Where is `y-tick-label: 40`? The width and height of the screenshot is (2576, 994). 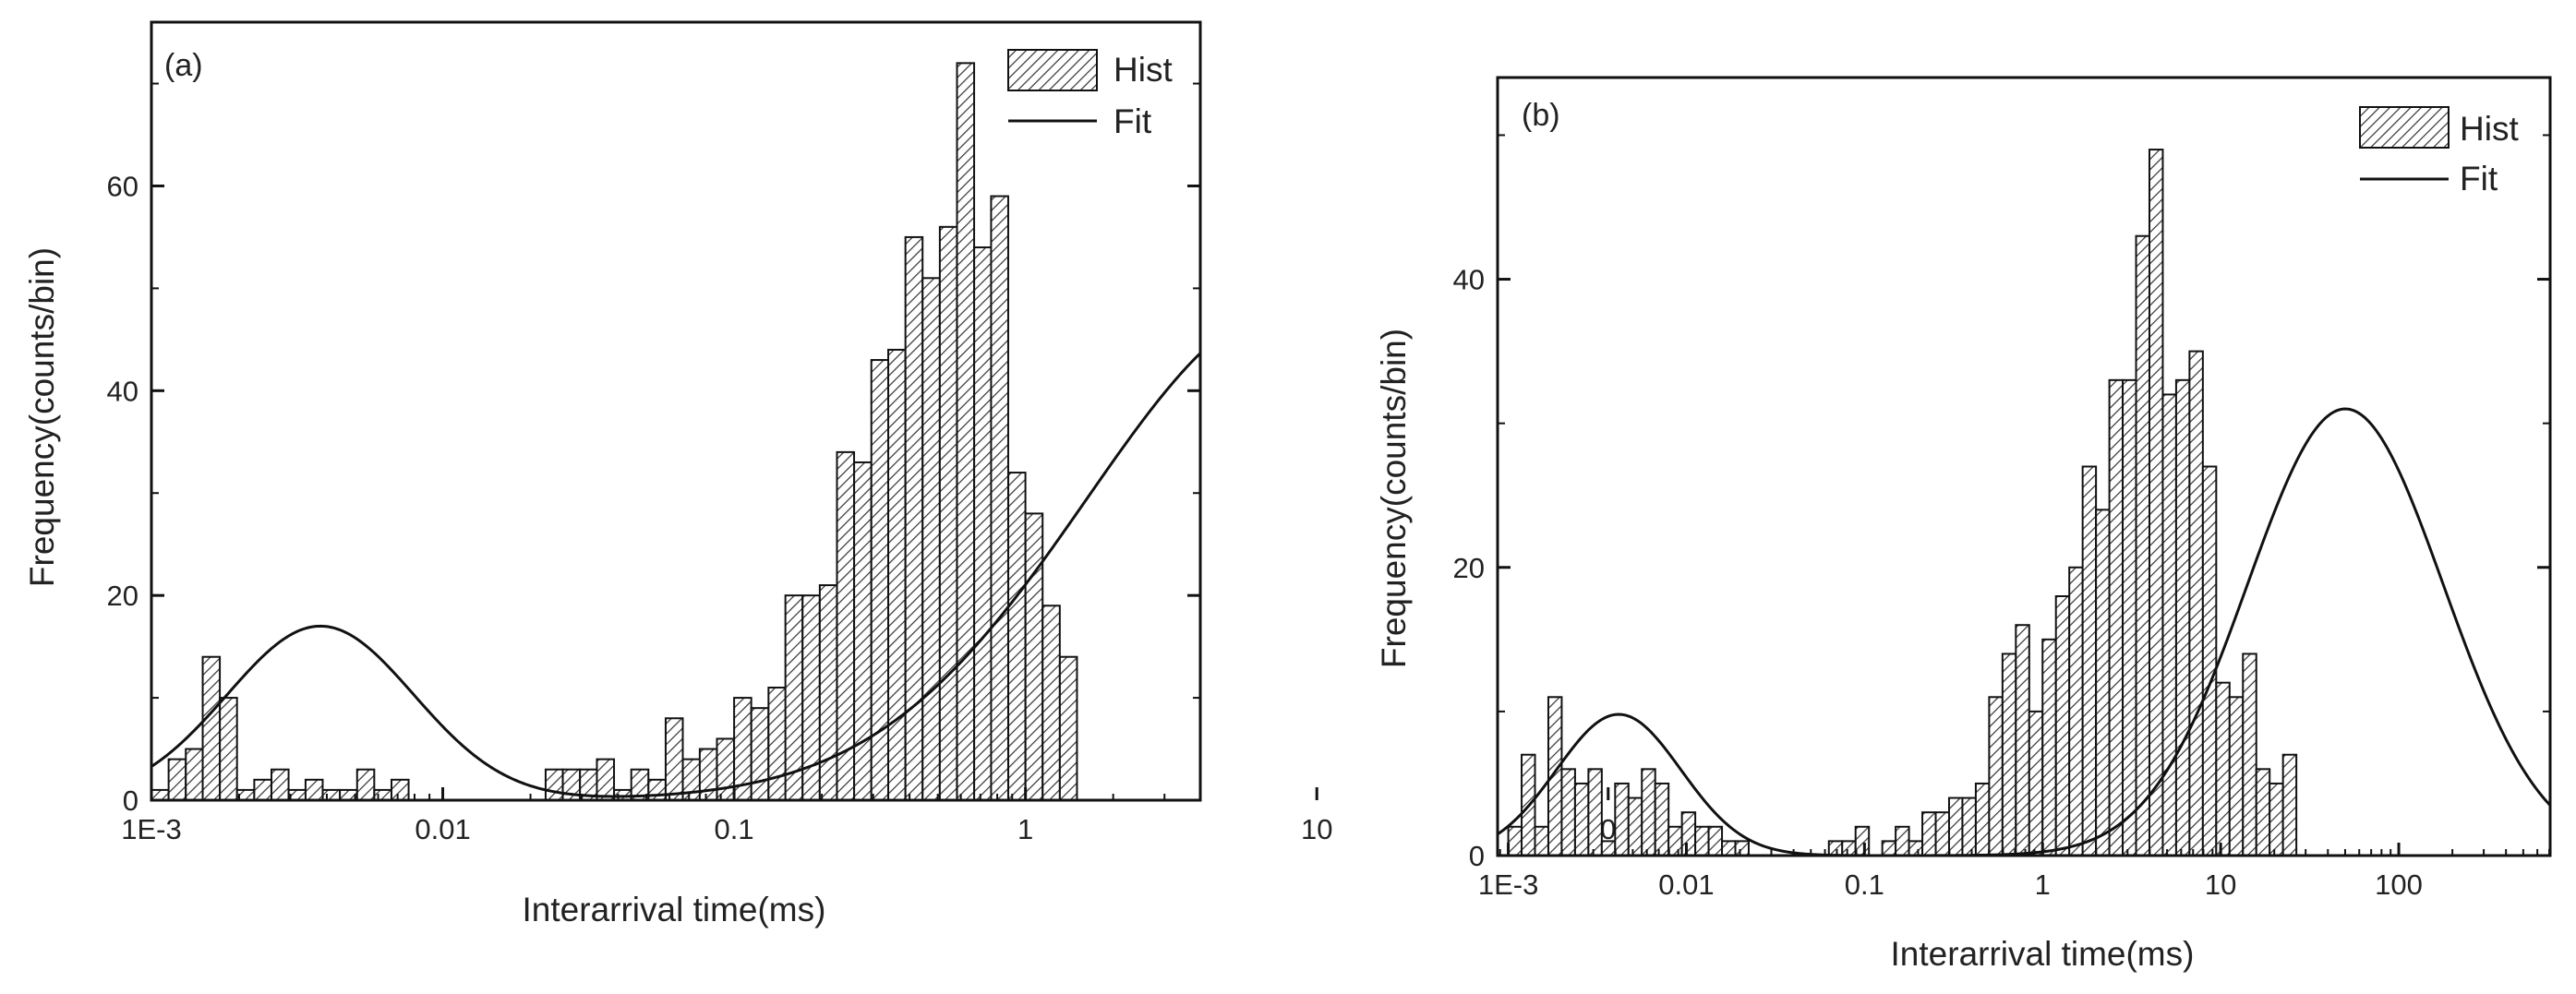 y-tick-label: 40 is located at coordinates (1469, 280).